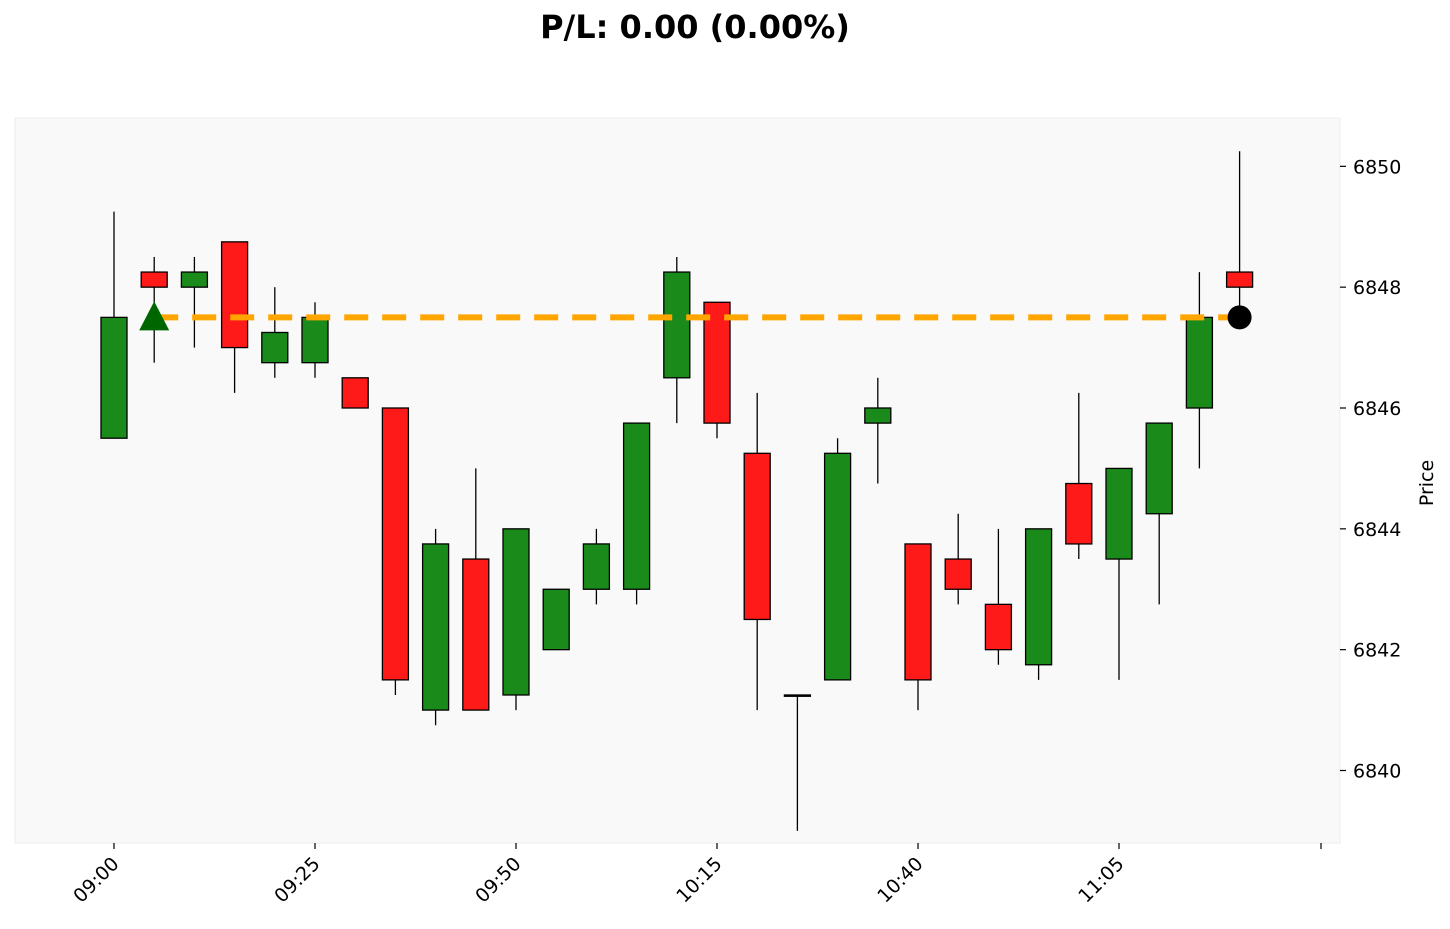  I want to click on y-axis: 6840 6842 6844 6846 6848 6850, so click(1370, 480).